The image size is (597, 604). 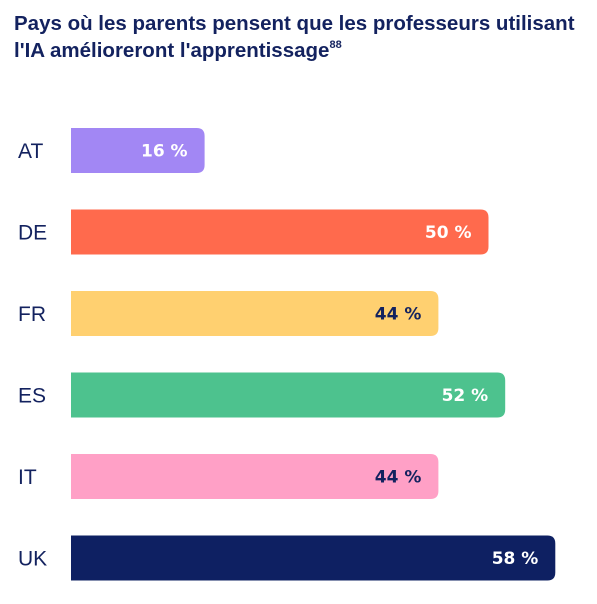 I want to click on category-label: AT, so click(x=30, y=151).